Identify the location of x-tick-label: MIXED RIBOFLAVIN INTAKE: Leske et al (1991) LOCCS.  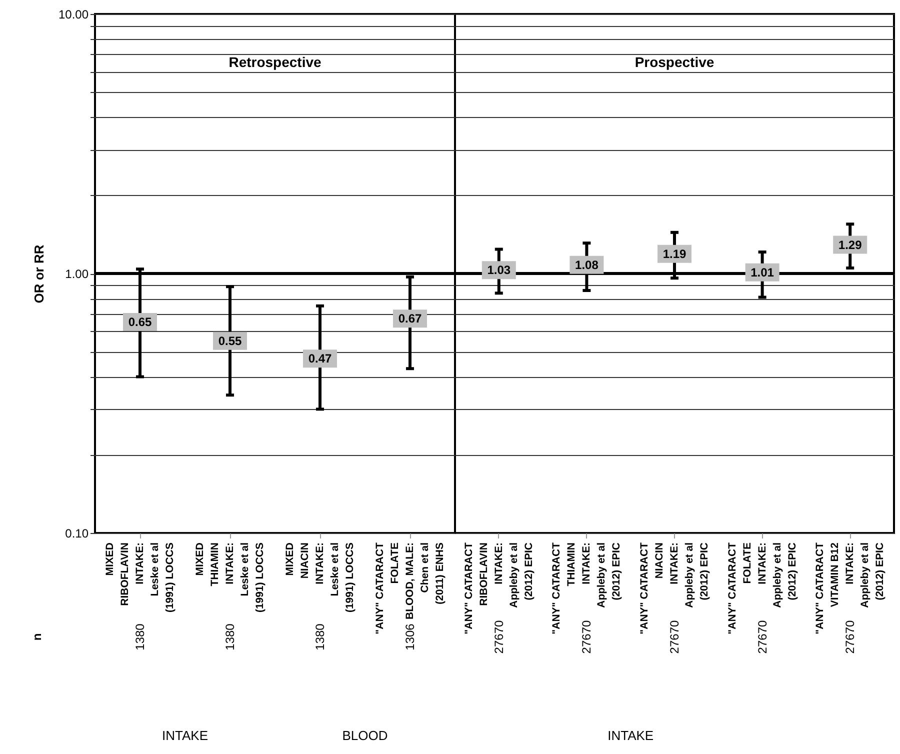
(140, 577).